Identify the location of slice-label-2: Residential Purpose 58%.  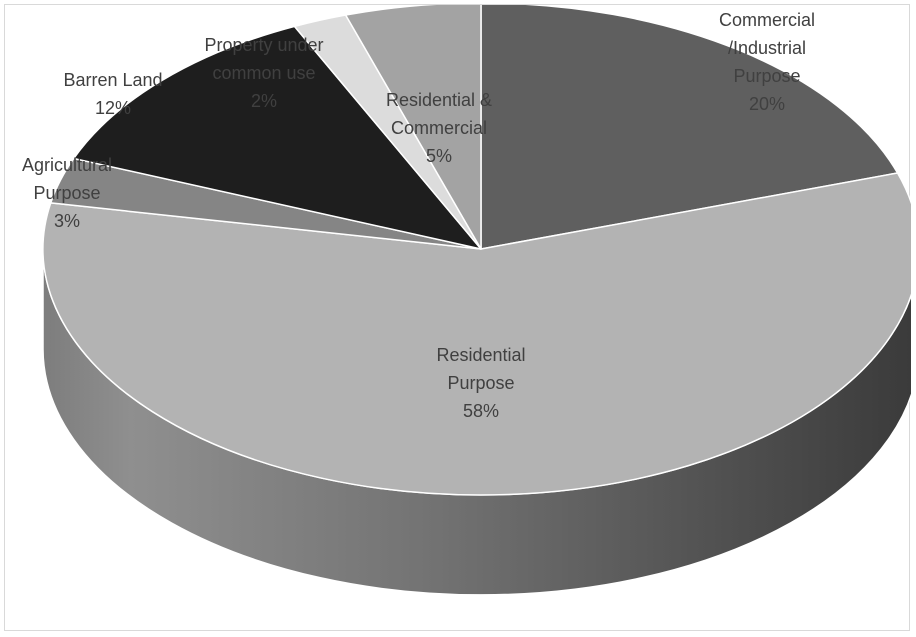
(480, 383).